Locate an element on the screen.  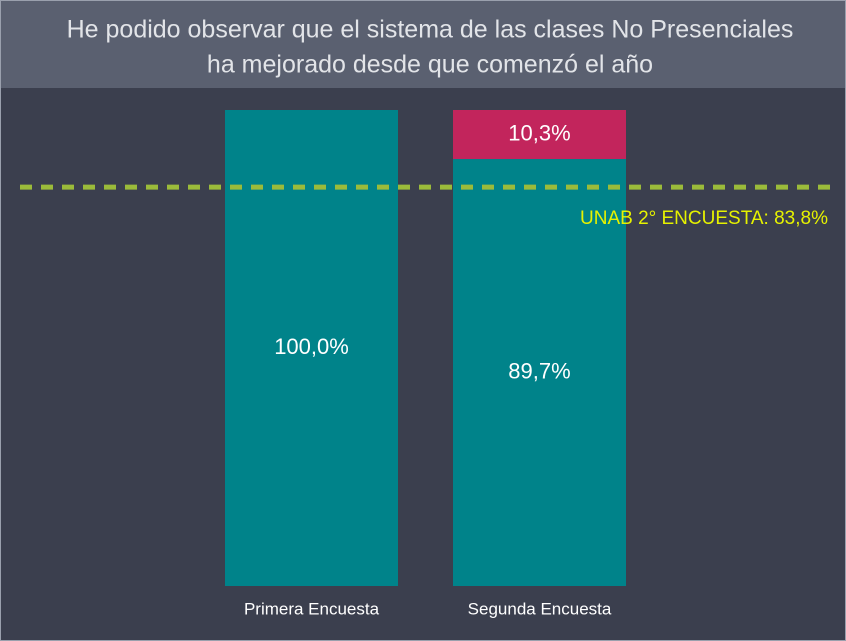
title-band is located at coordinates (423, 44).